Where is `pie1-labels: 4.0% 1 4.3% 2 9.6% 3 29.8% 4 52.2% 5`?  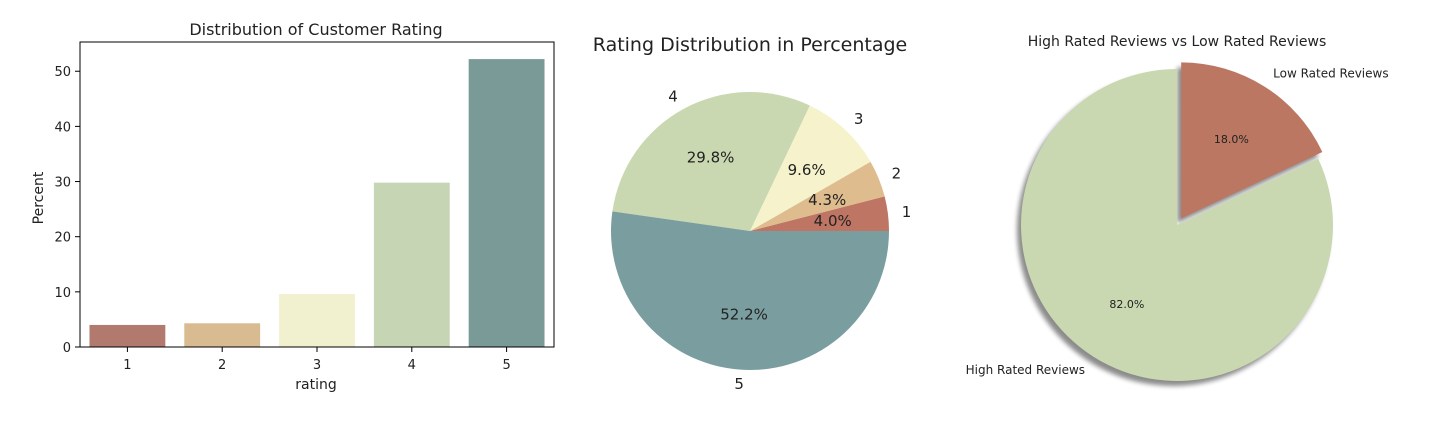
pie1-labels: 4.0% 1 4.3% 2 9.6% 3 29.8% 4 52.2% 5 is located at coordinates (789, 239).